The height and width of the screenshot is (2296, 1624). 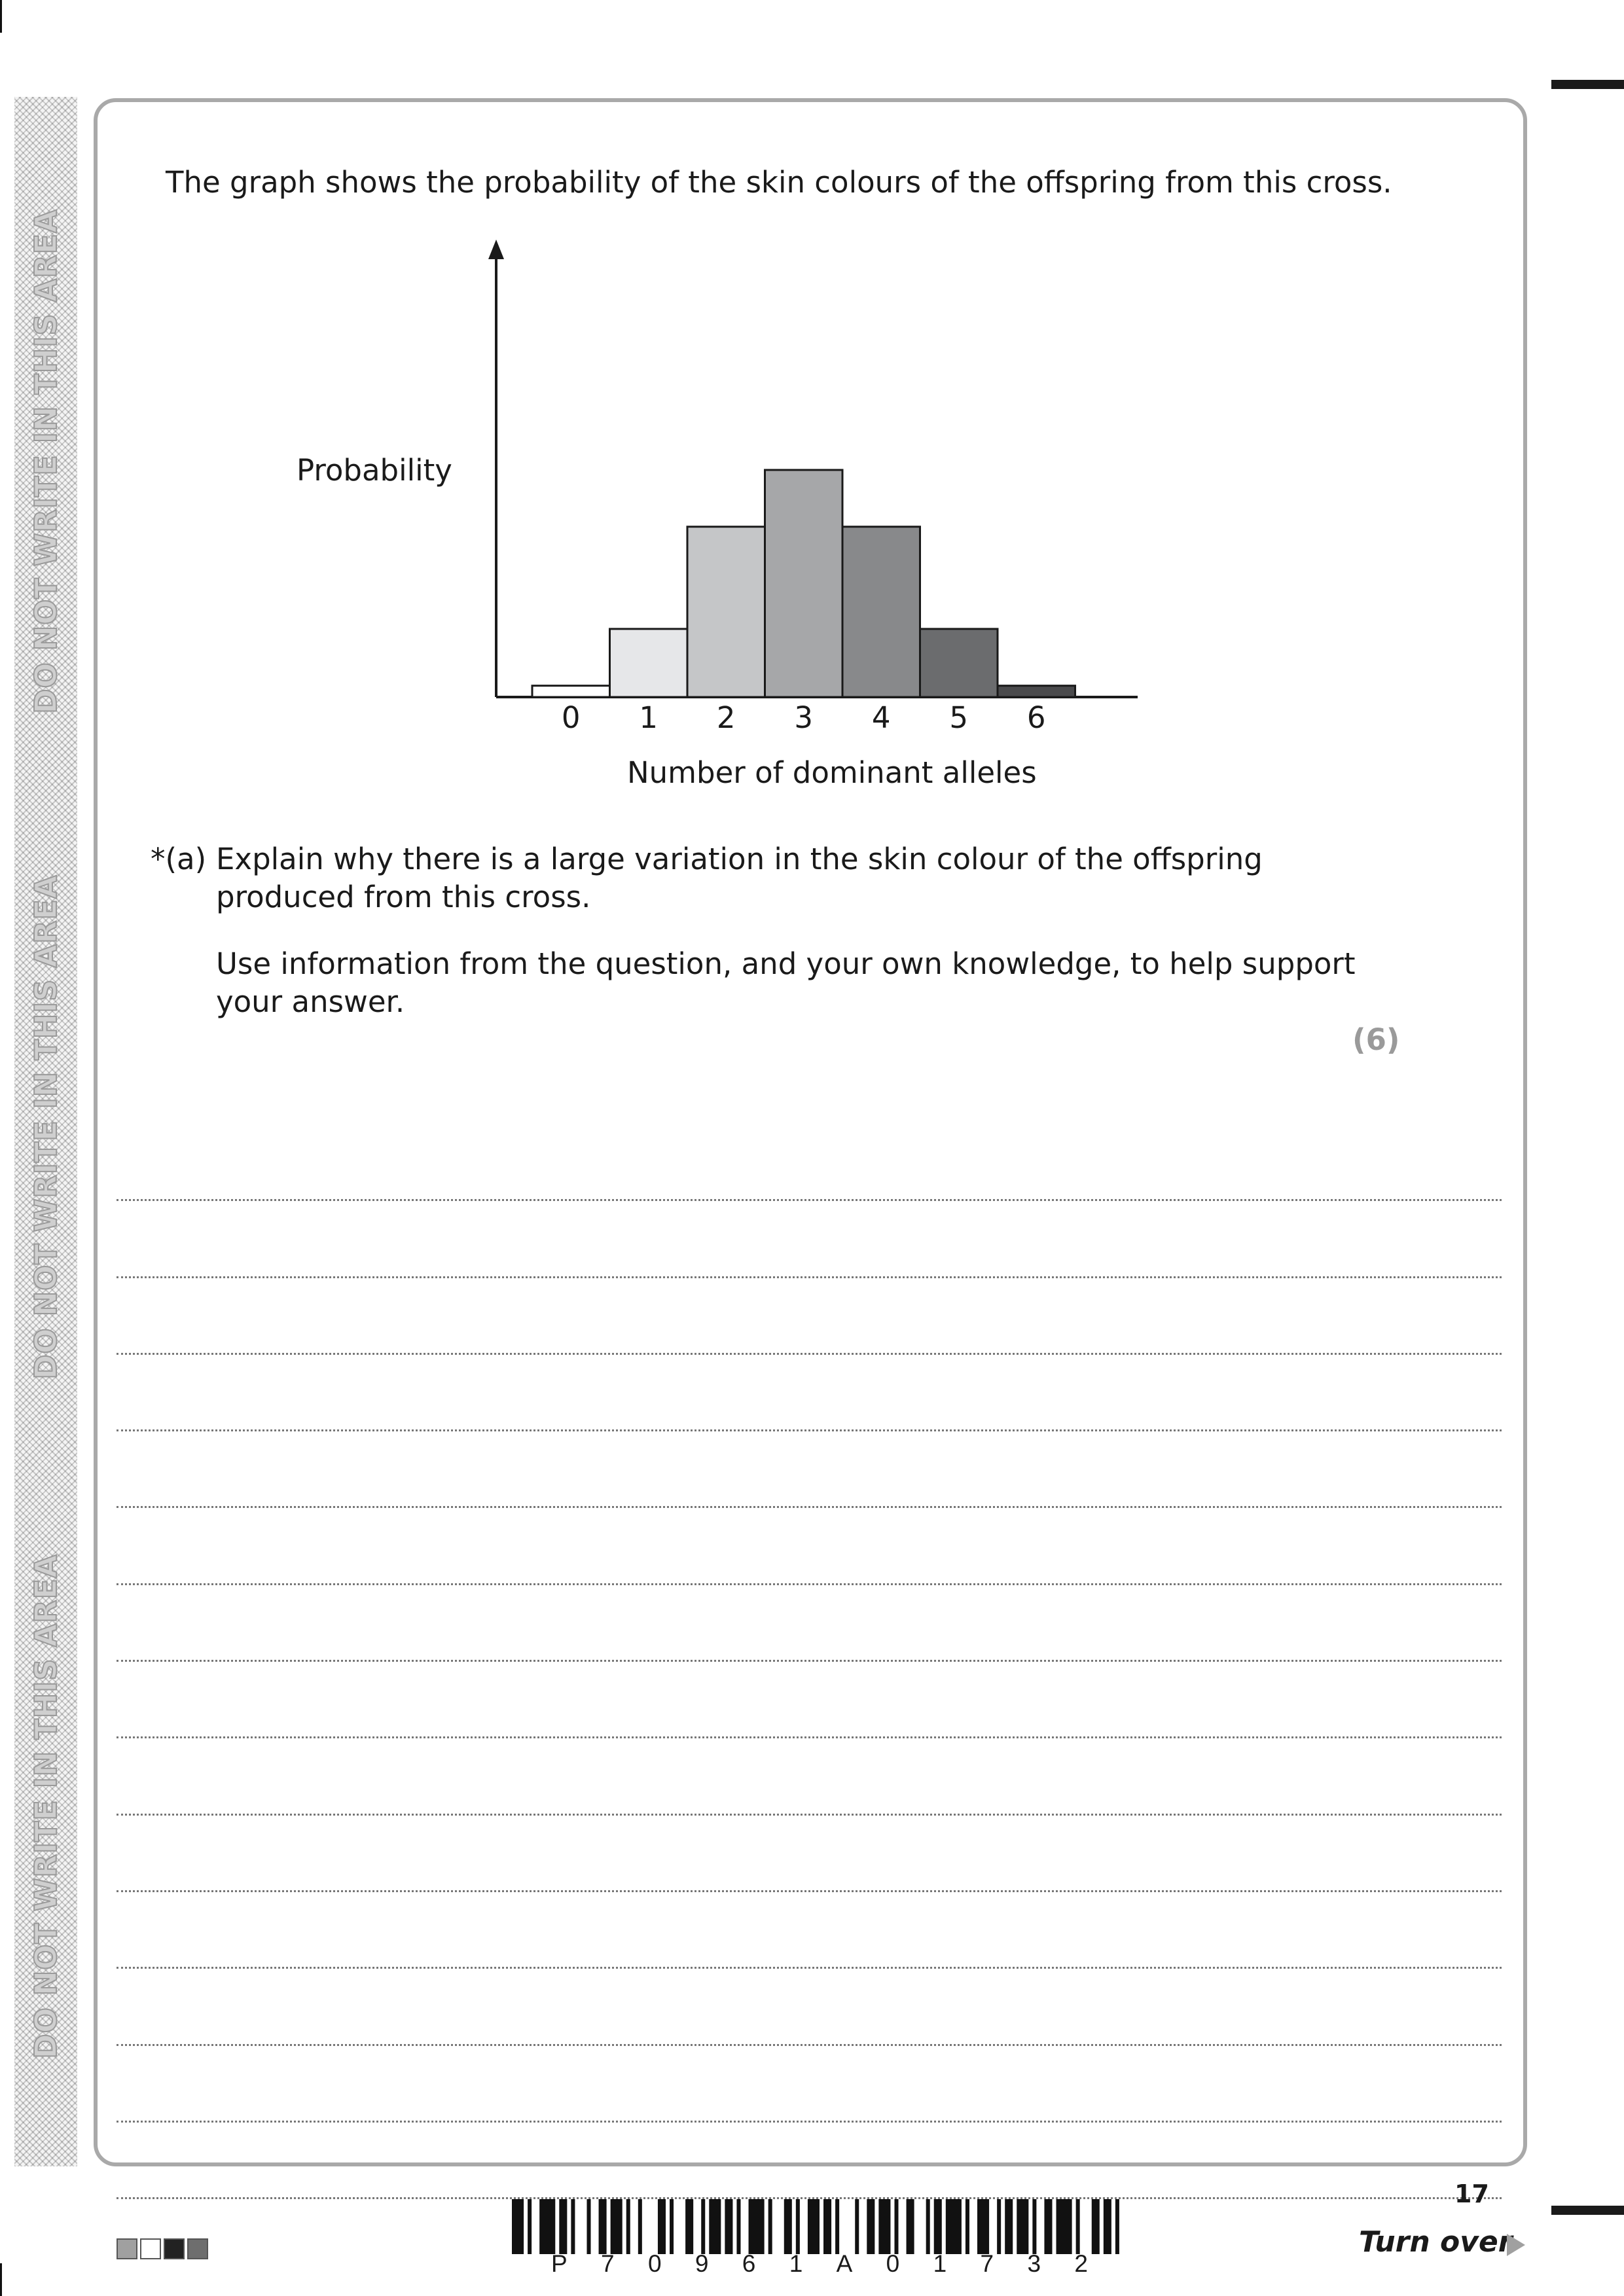 What do you see at coordinates (179, 859) in the screenshot?
I see `question-number: *(a)` at bounding box center [179, 859].